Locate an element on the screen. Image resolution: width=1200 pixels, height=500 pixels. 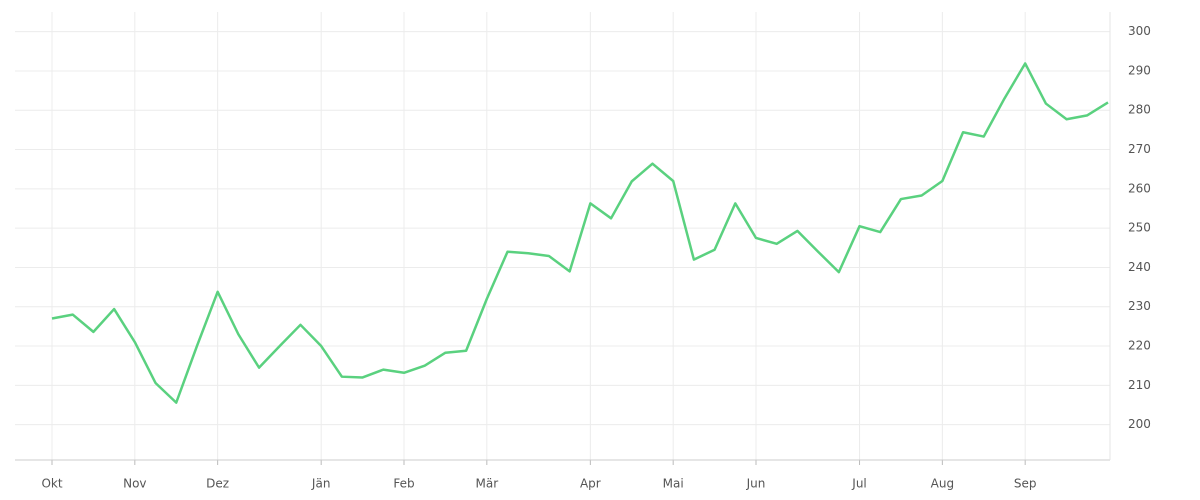
x-tick-label: Mai is located at coordinates (673, 484).